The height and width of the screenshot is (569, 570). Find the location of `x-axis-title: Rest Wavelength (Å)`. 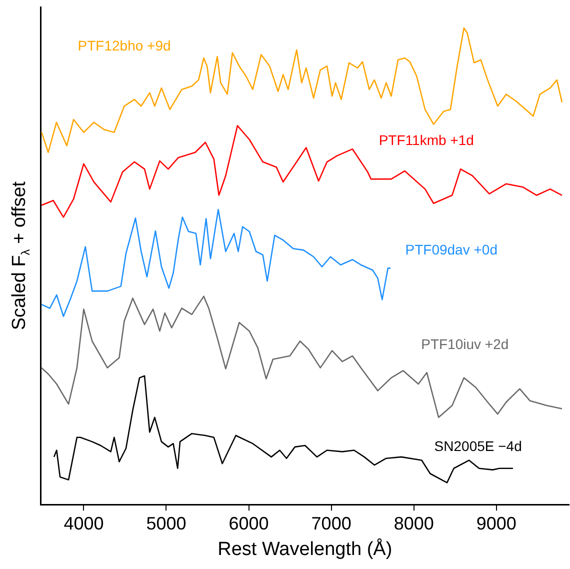

x-axis-title: Rest Wavelength (Å) is located at coordinates (305, 549).